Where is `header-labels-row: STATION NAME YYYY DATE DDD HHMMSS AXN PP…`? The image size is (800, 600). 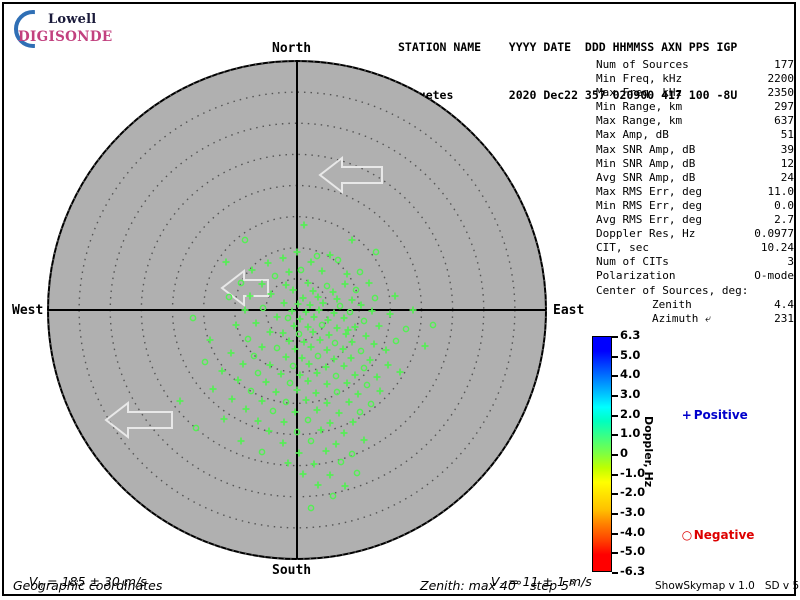 header-labels-row: STATION NAME YYYY DATE DDD HHMMSS AXN PP… is located at coordinates (568, 47).